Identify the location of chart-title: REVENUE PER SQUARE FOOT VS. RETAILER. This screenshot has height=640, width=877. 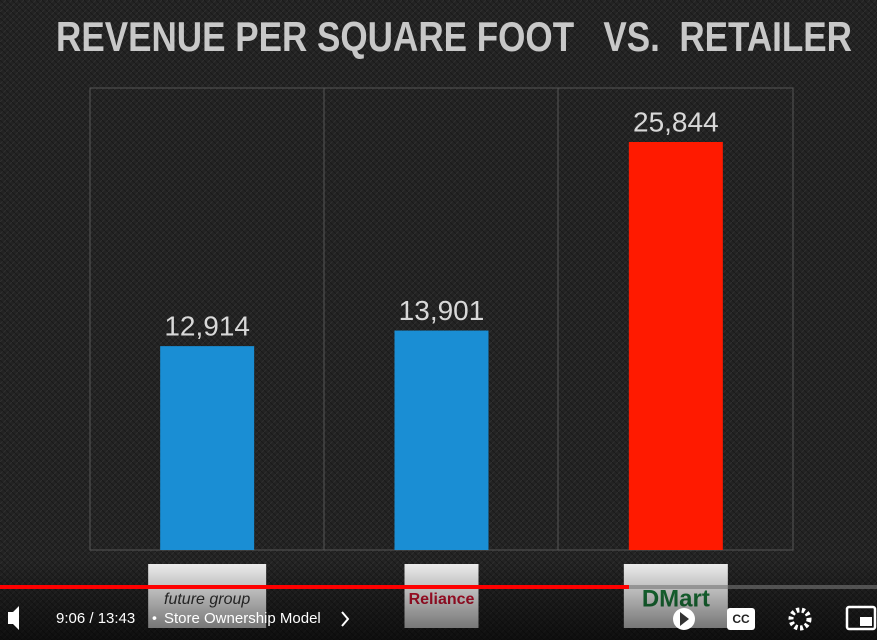
(454, 36).